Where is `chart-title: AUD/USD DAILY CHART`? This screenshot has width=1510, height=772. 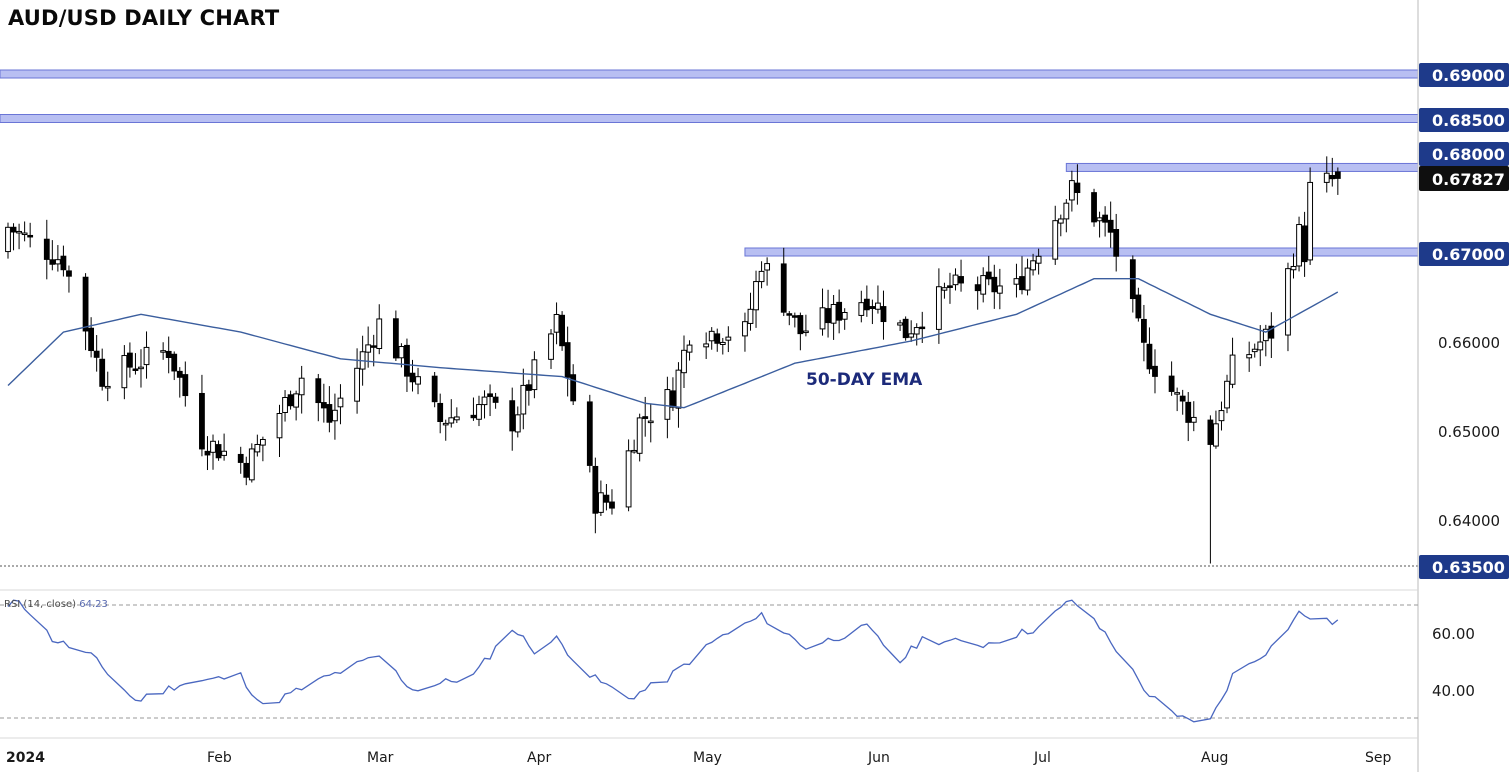 chart-title: AUD/USD DAILY CHART is located at coordinates (144, 18).